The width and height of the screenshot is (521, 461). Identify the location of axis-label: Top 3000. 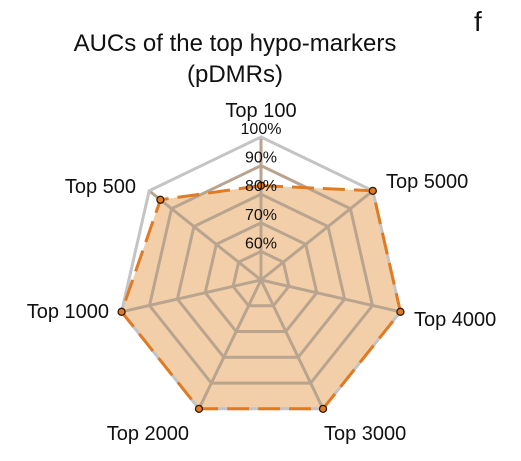
(365, 434).